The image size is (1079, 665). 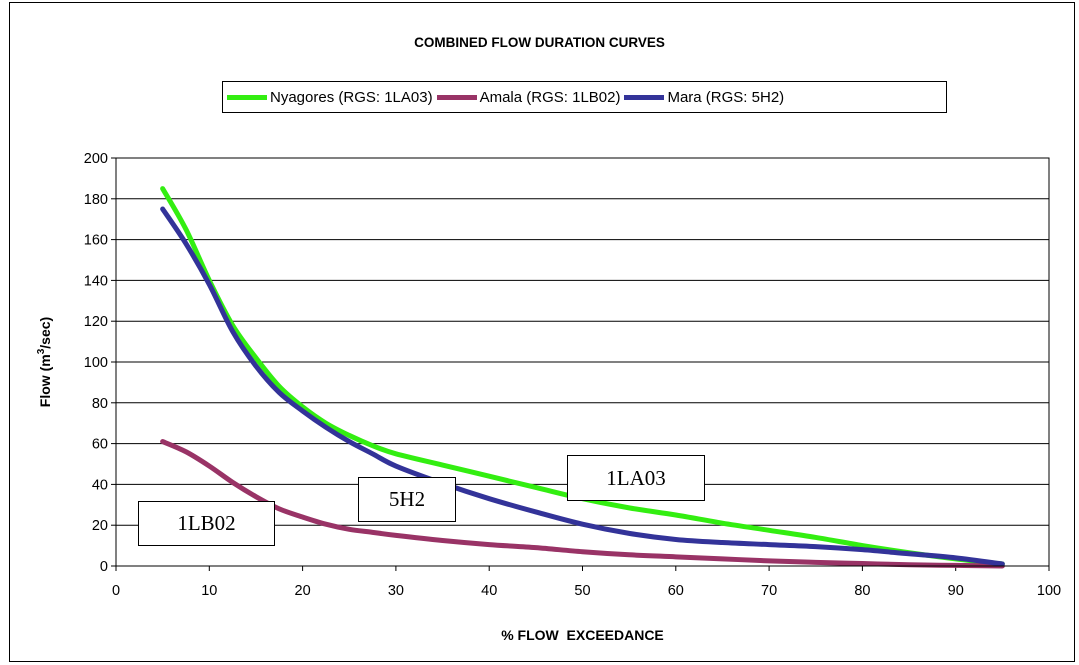 I want to click on y-tick-label: 60, so click(x=100, y=445).